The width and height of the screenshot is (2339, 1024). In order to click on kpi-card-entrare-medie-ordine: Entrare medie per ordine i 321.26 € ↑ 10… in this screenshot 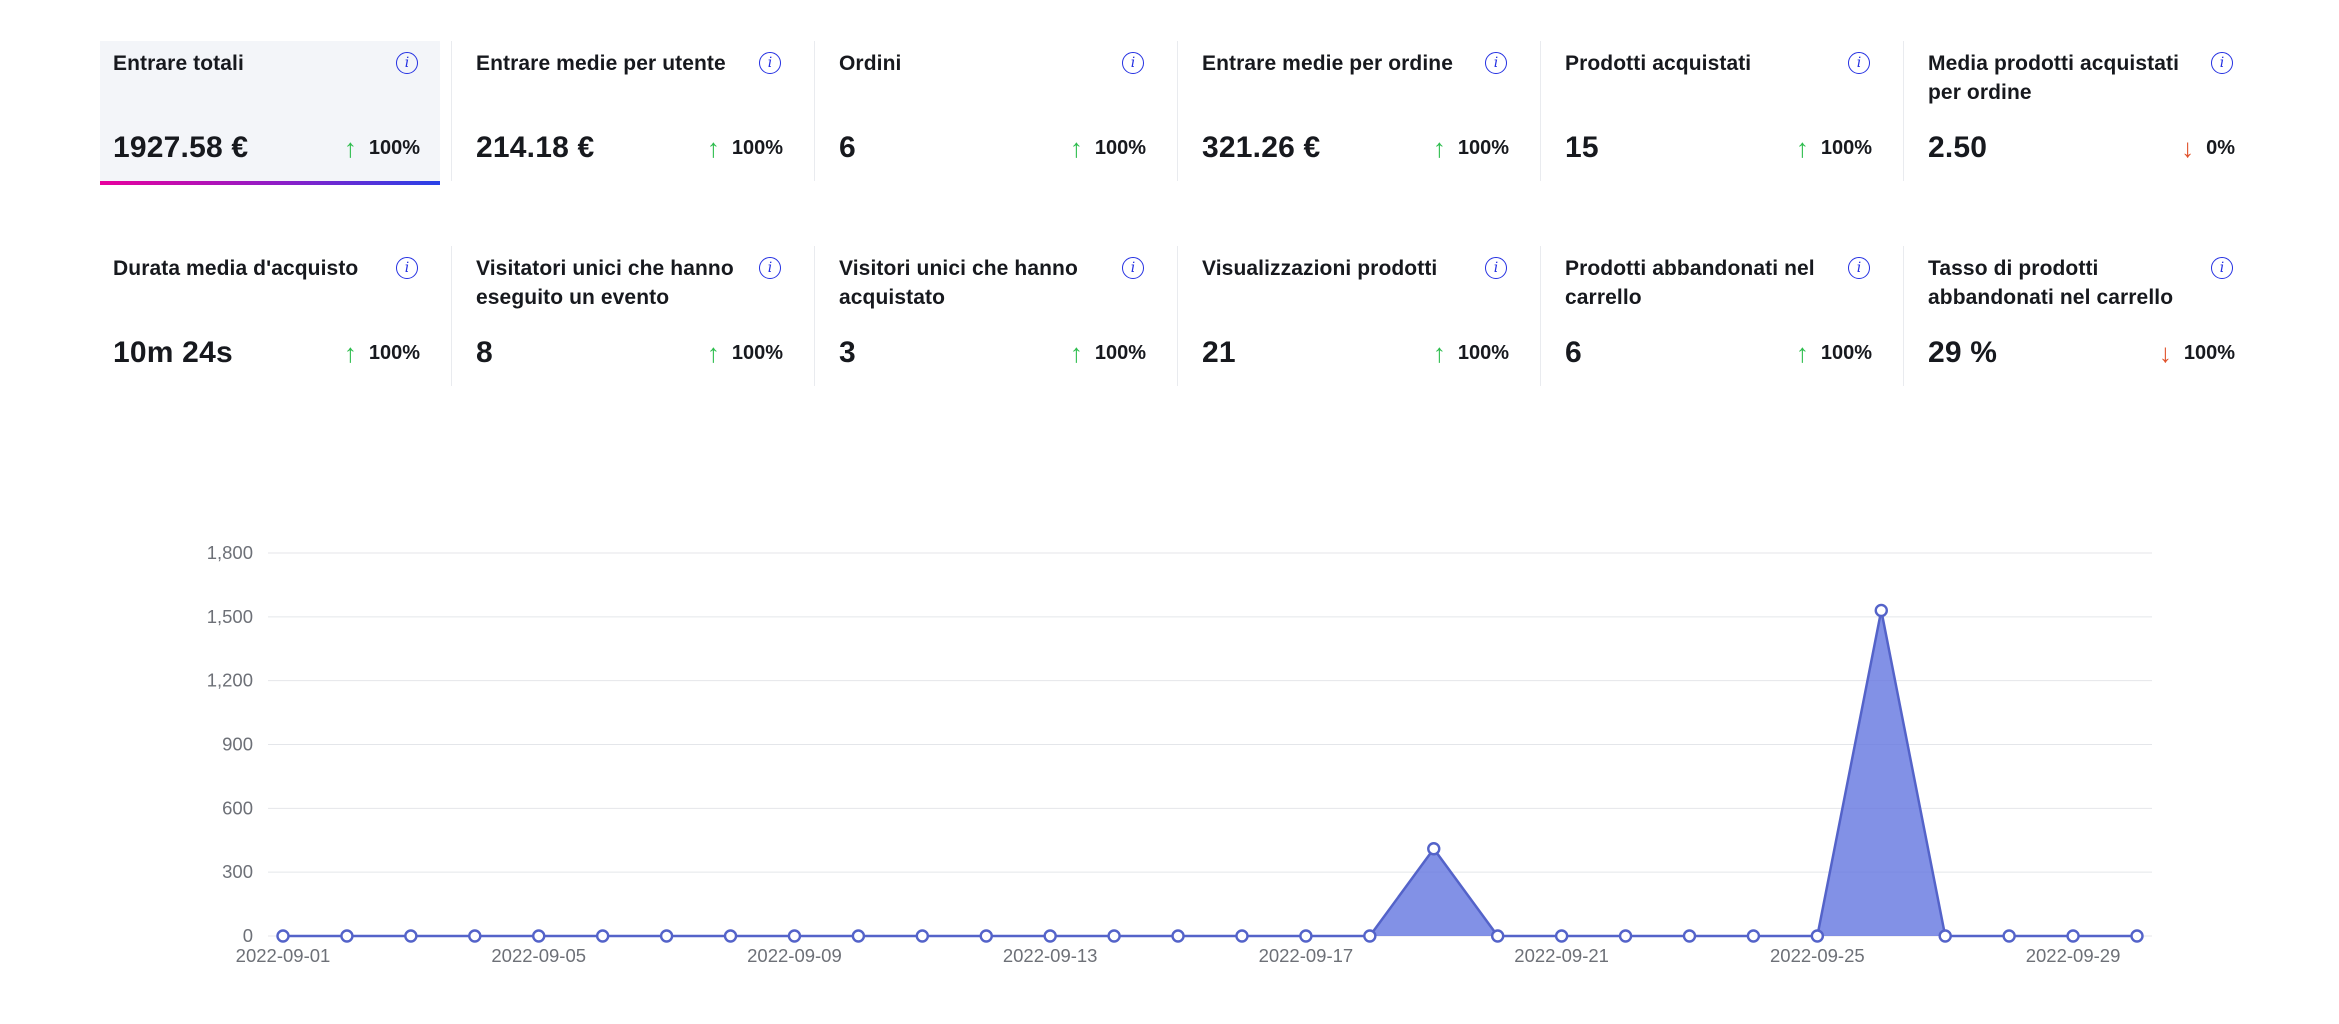, I will do `click(1353, 111)`.